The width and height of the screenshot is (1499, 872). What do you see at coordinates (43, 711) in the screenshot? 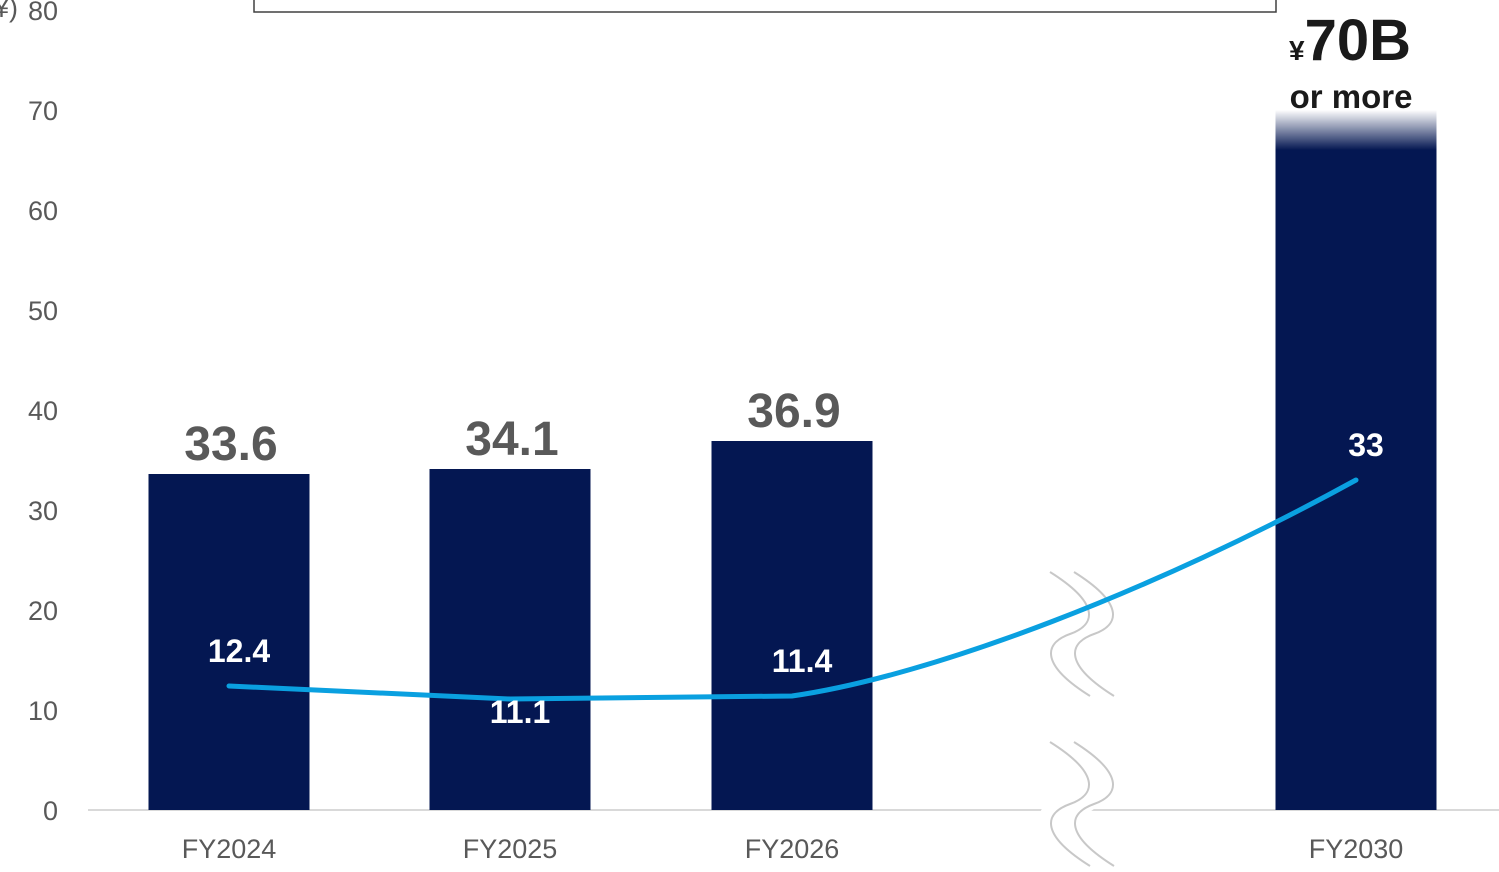
I see `y-tick-label: 10` at bounding box center [43, 711].